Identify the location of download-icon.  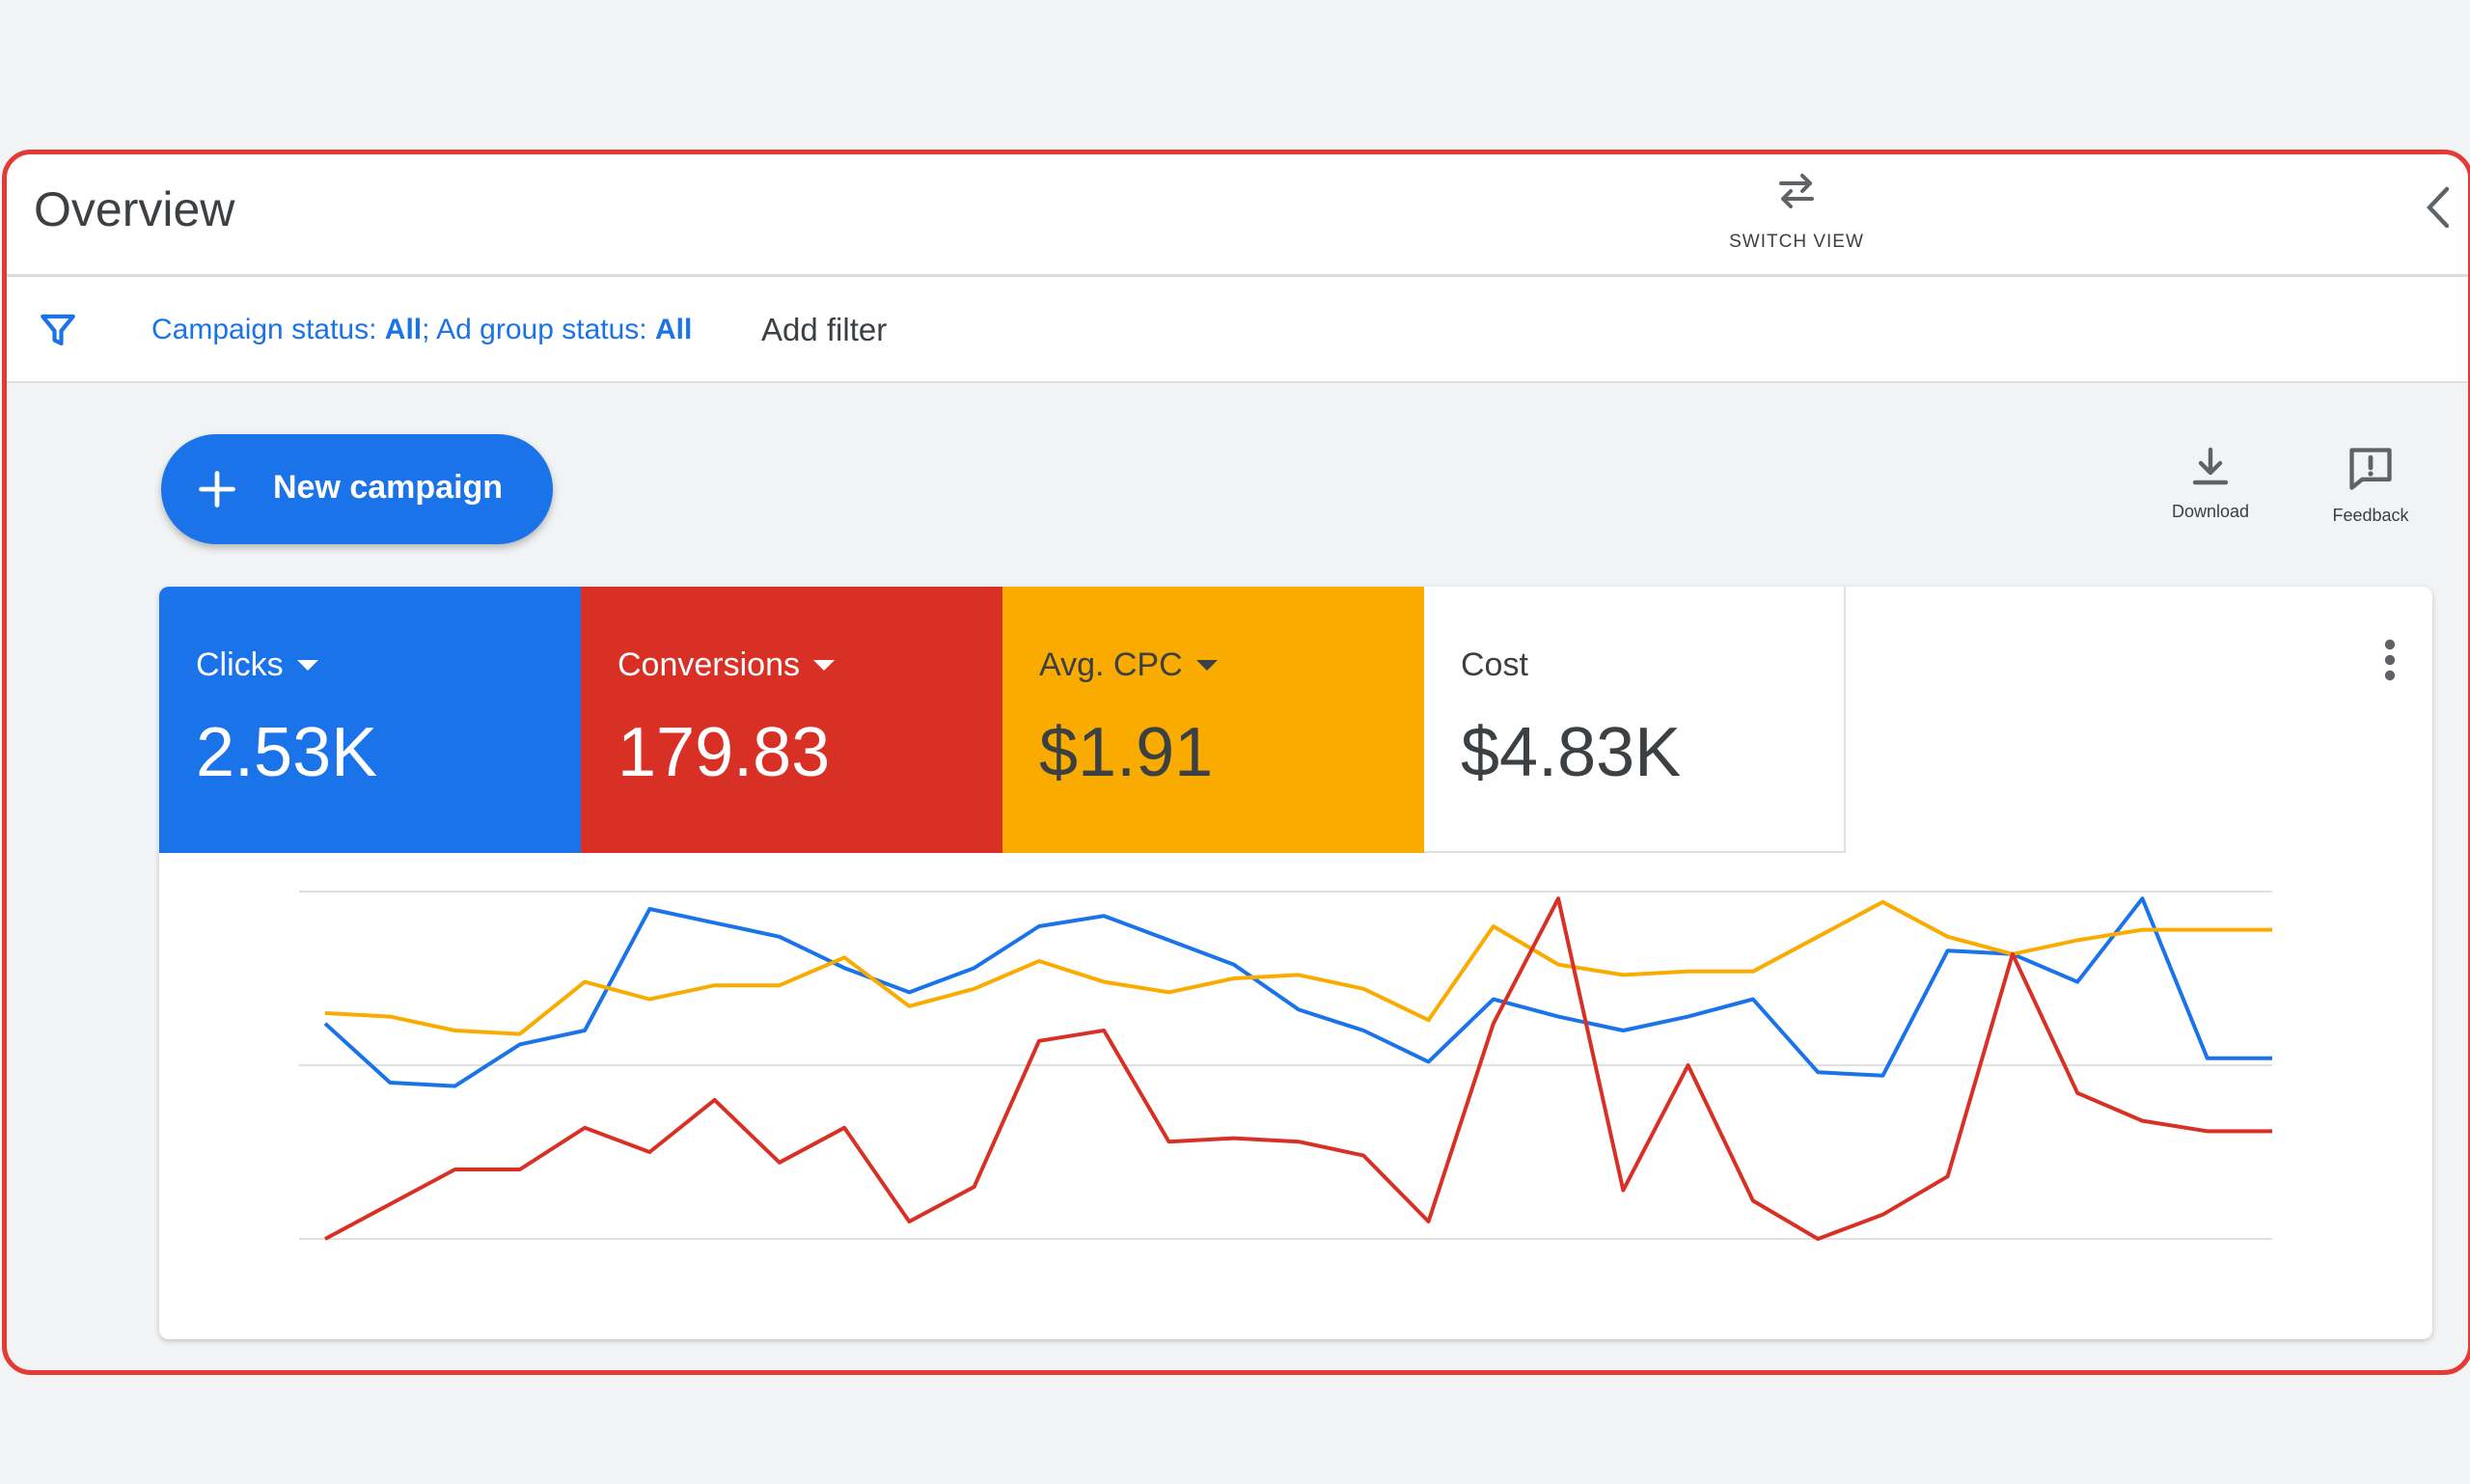
(2210, 466).